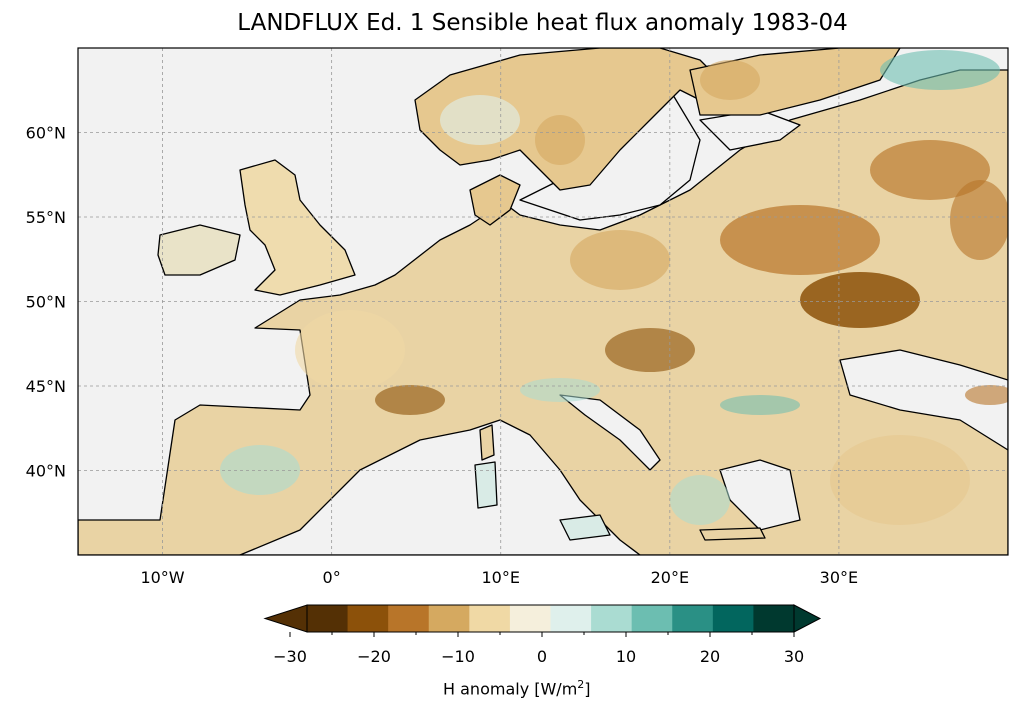 This screenshot has height=718, width=1022. What do you see at coordinates (542, 635) in the screenshot?
I see `colorbar: −30 −20 −10 0 10 20 30` at bounding box center [542, 635].